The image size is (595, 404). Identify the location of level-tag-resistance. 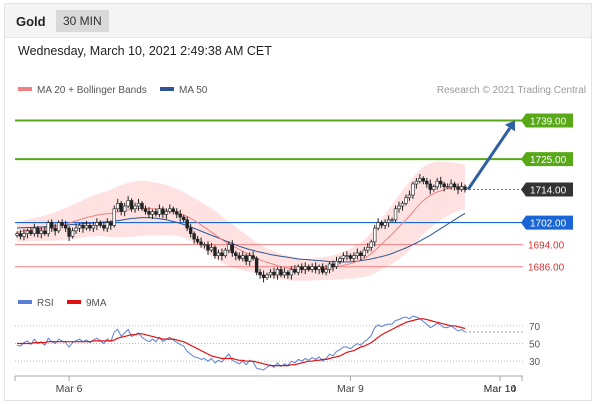
(547, 159).